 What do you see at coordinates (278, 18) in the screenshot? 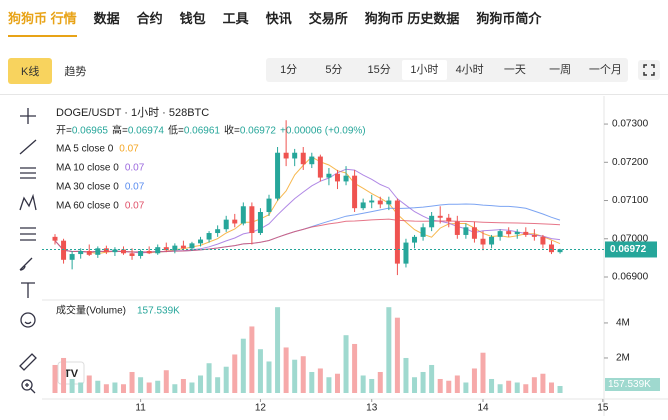
I see `nav-item: 快讯` at bounding box center [278, 18].